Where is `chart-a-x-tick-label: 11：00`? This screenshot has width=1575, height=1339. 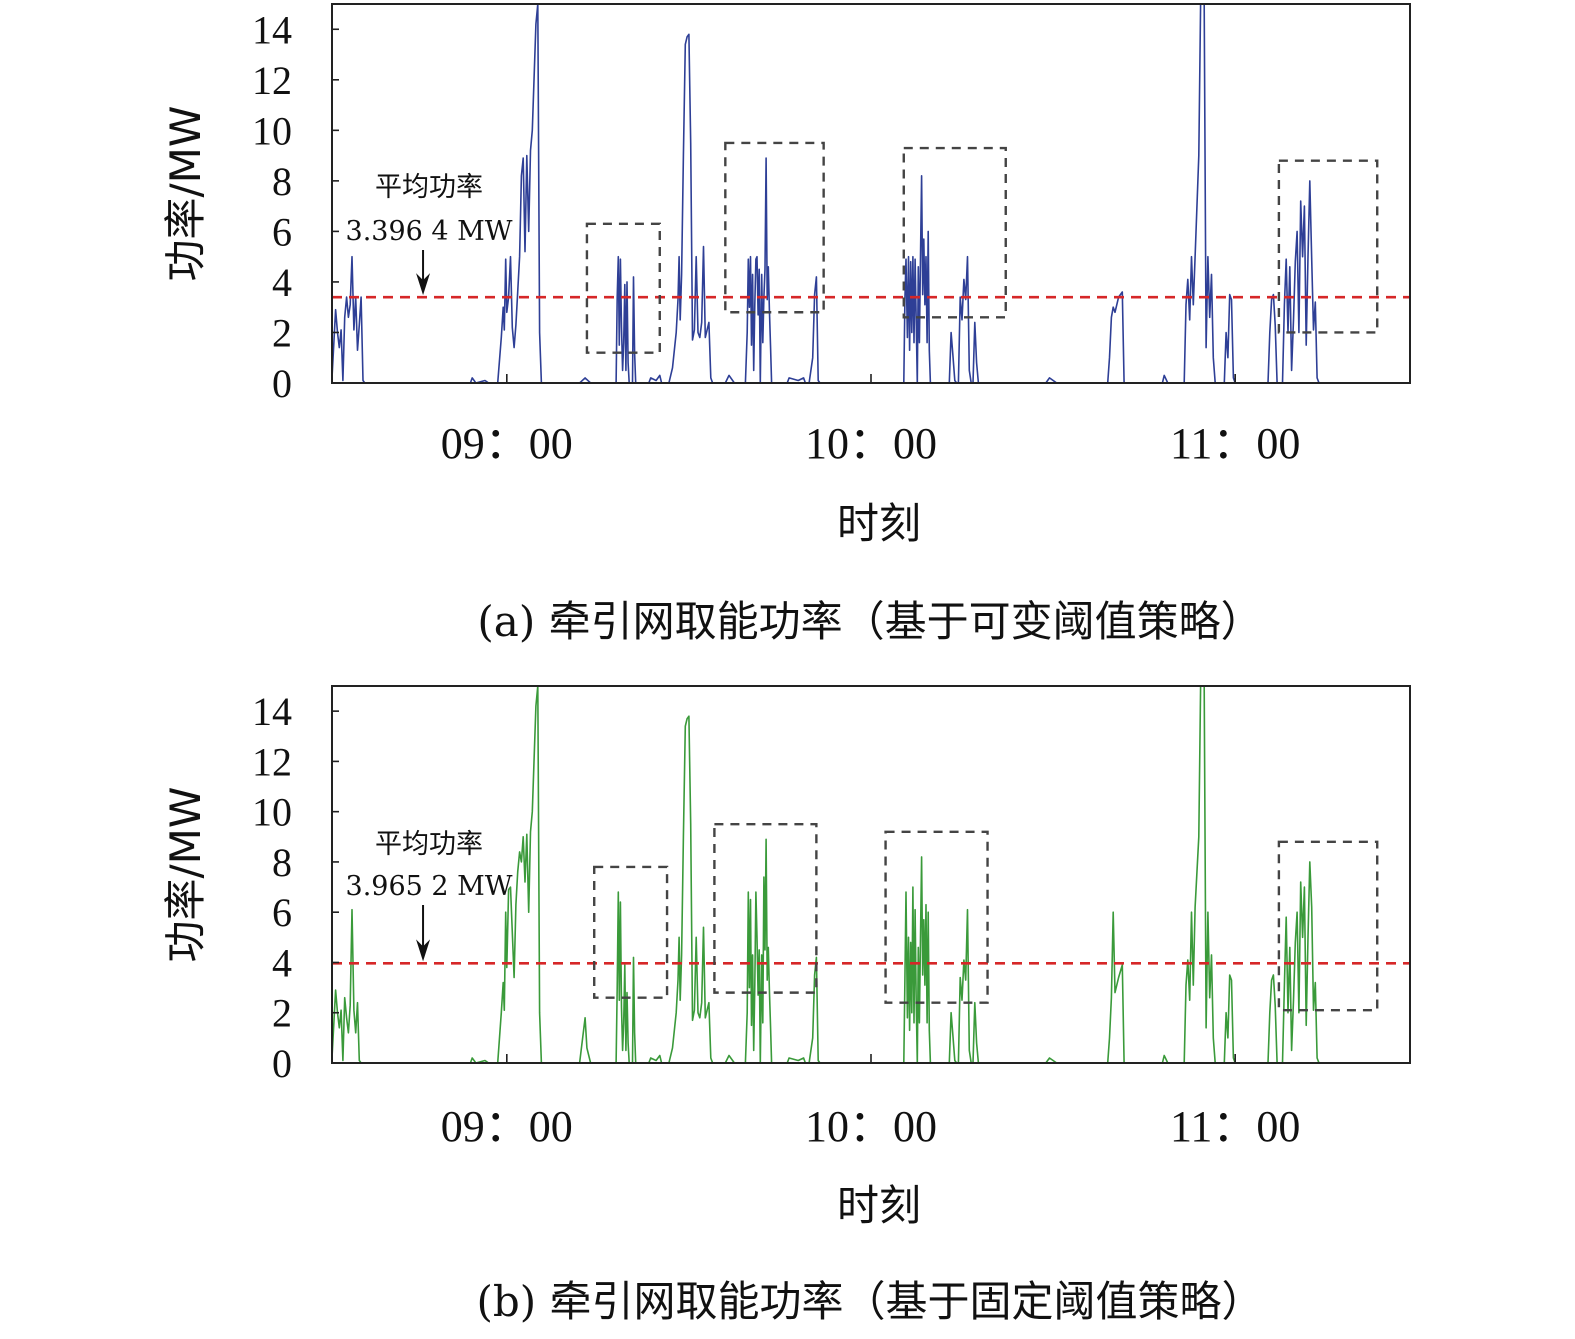 chart-a-x-tick-label: 11：00 is located at coordinates (1235, 443).